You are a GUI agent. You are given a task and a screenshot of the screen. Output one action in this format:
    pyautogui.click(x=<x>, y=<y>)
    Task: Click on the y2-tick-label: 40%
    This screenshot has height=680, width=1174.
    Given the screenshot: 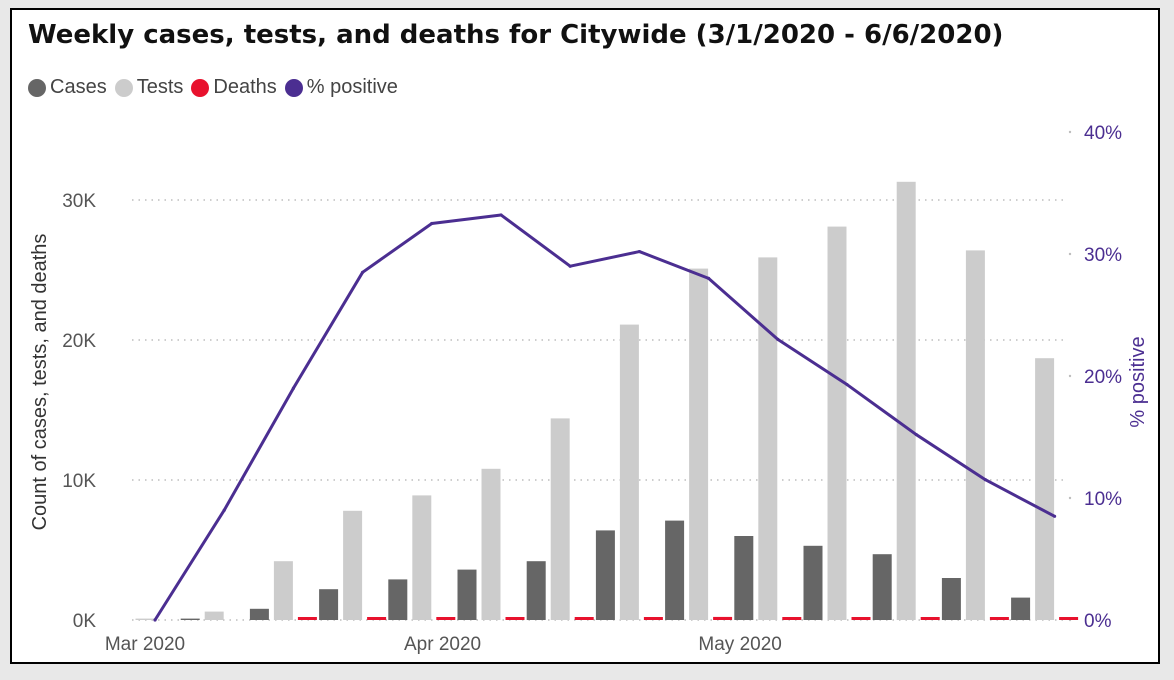 What is the action you would take?
    pyautogui.click(x=1103, y=133)
    